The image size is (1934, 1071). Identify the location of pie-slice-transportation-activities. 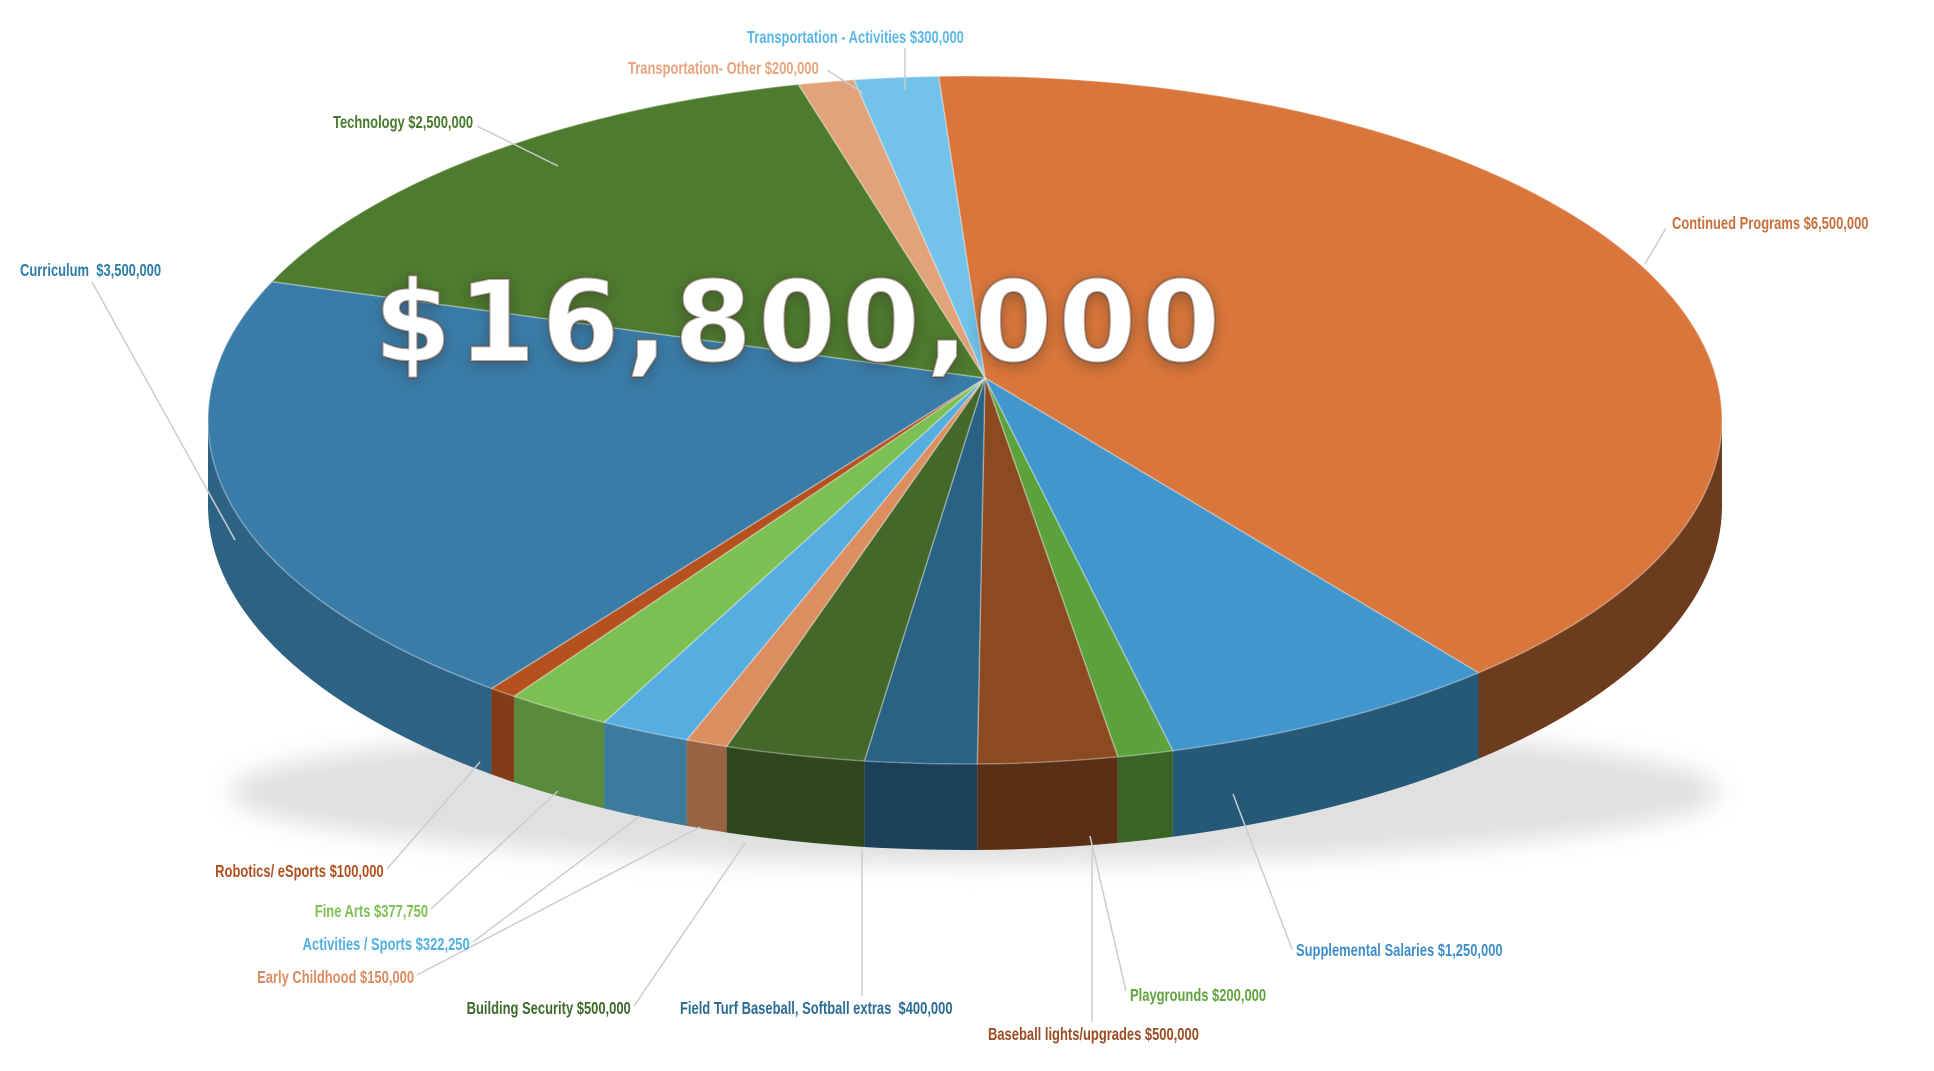
(919, 227).